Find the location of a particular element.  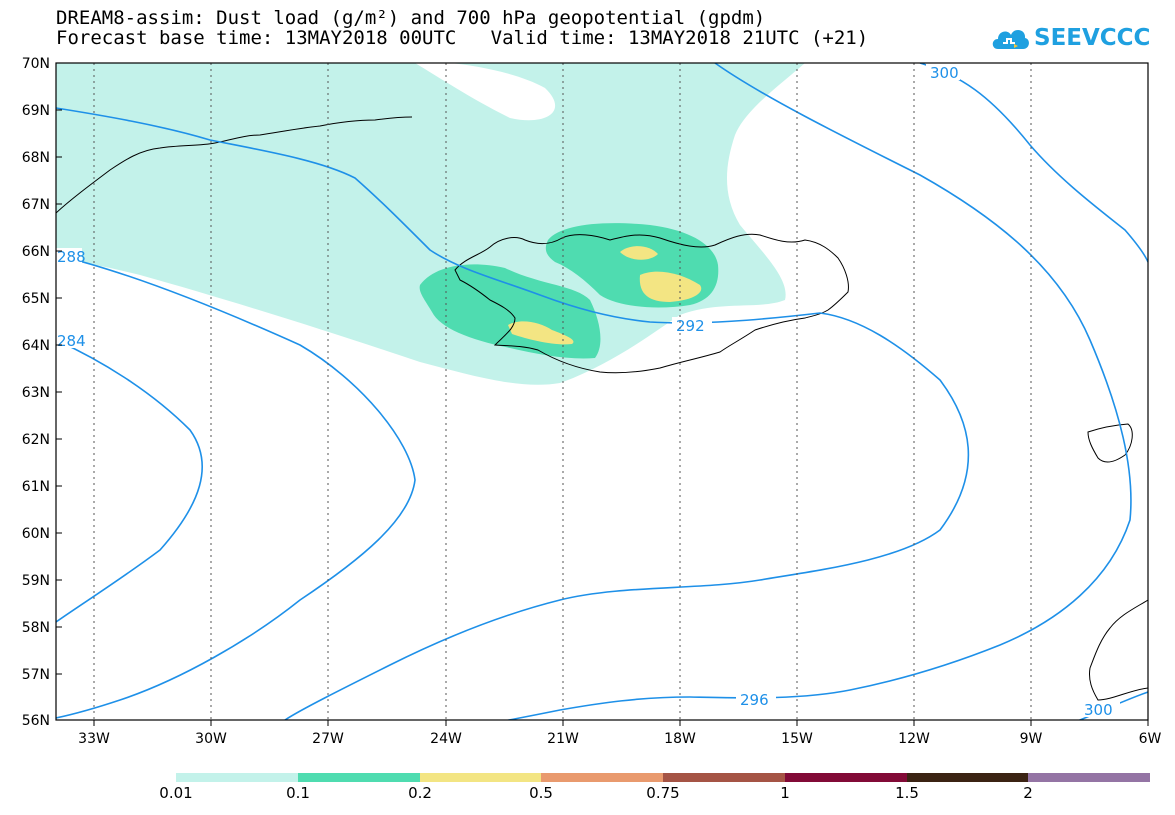

lat-label: 66N is located at coordinates (36, 252).